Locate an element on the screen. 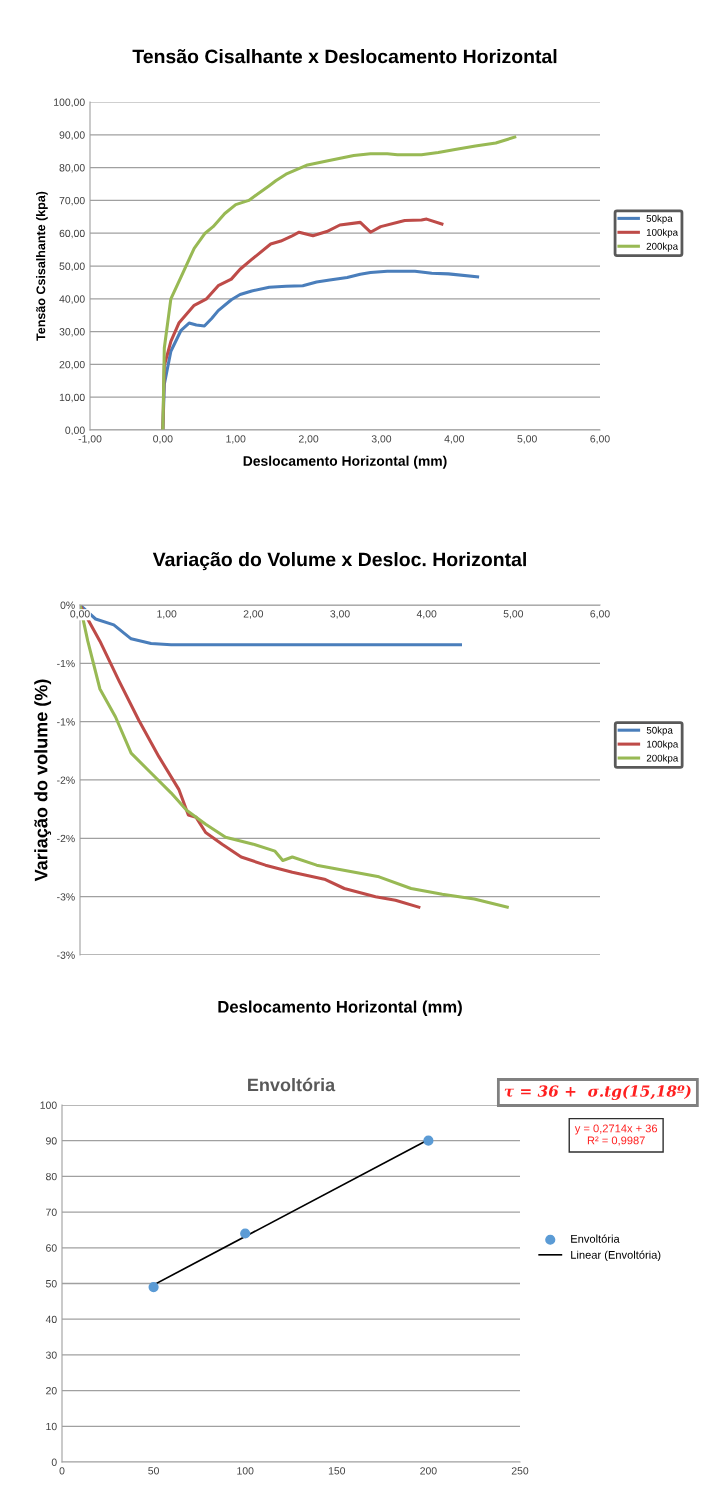  y-tick-label: 100,00 is located at coordinates (69, 103).